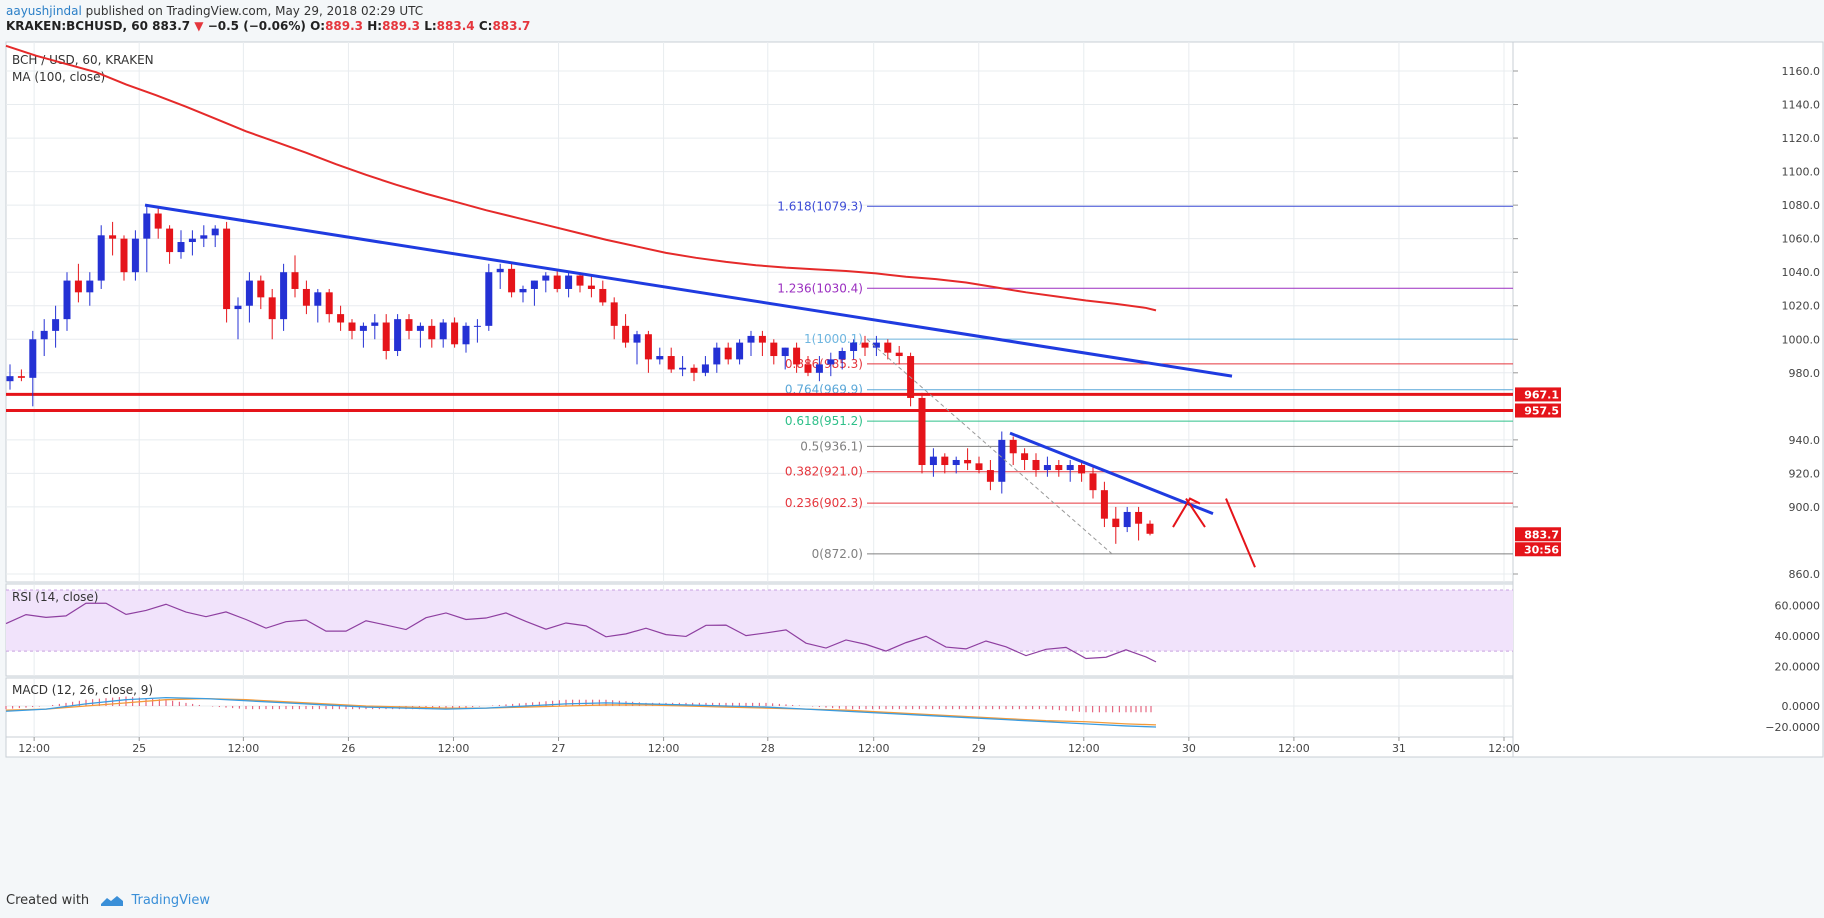 The image size is (1824, 918). Describe the element at coordinates (768, 748) in the screenshot. I see `time-label: 28` at that location.